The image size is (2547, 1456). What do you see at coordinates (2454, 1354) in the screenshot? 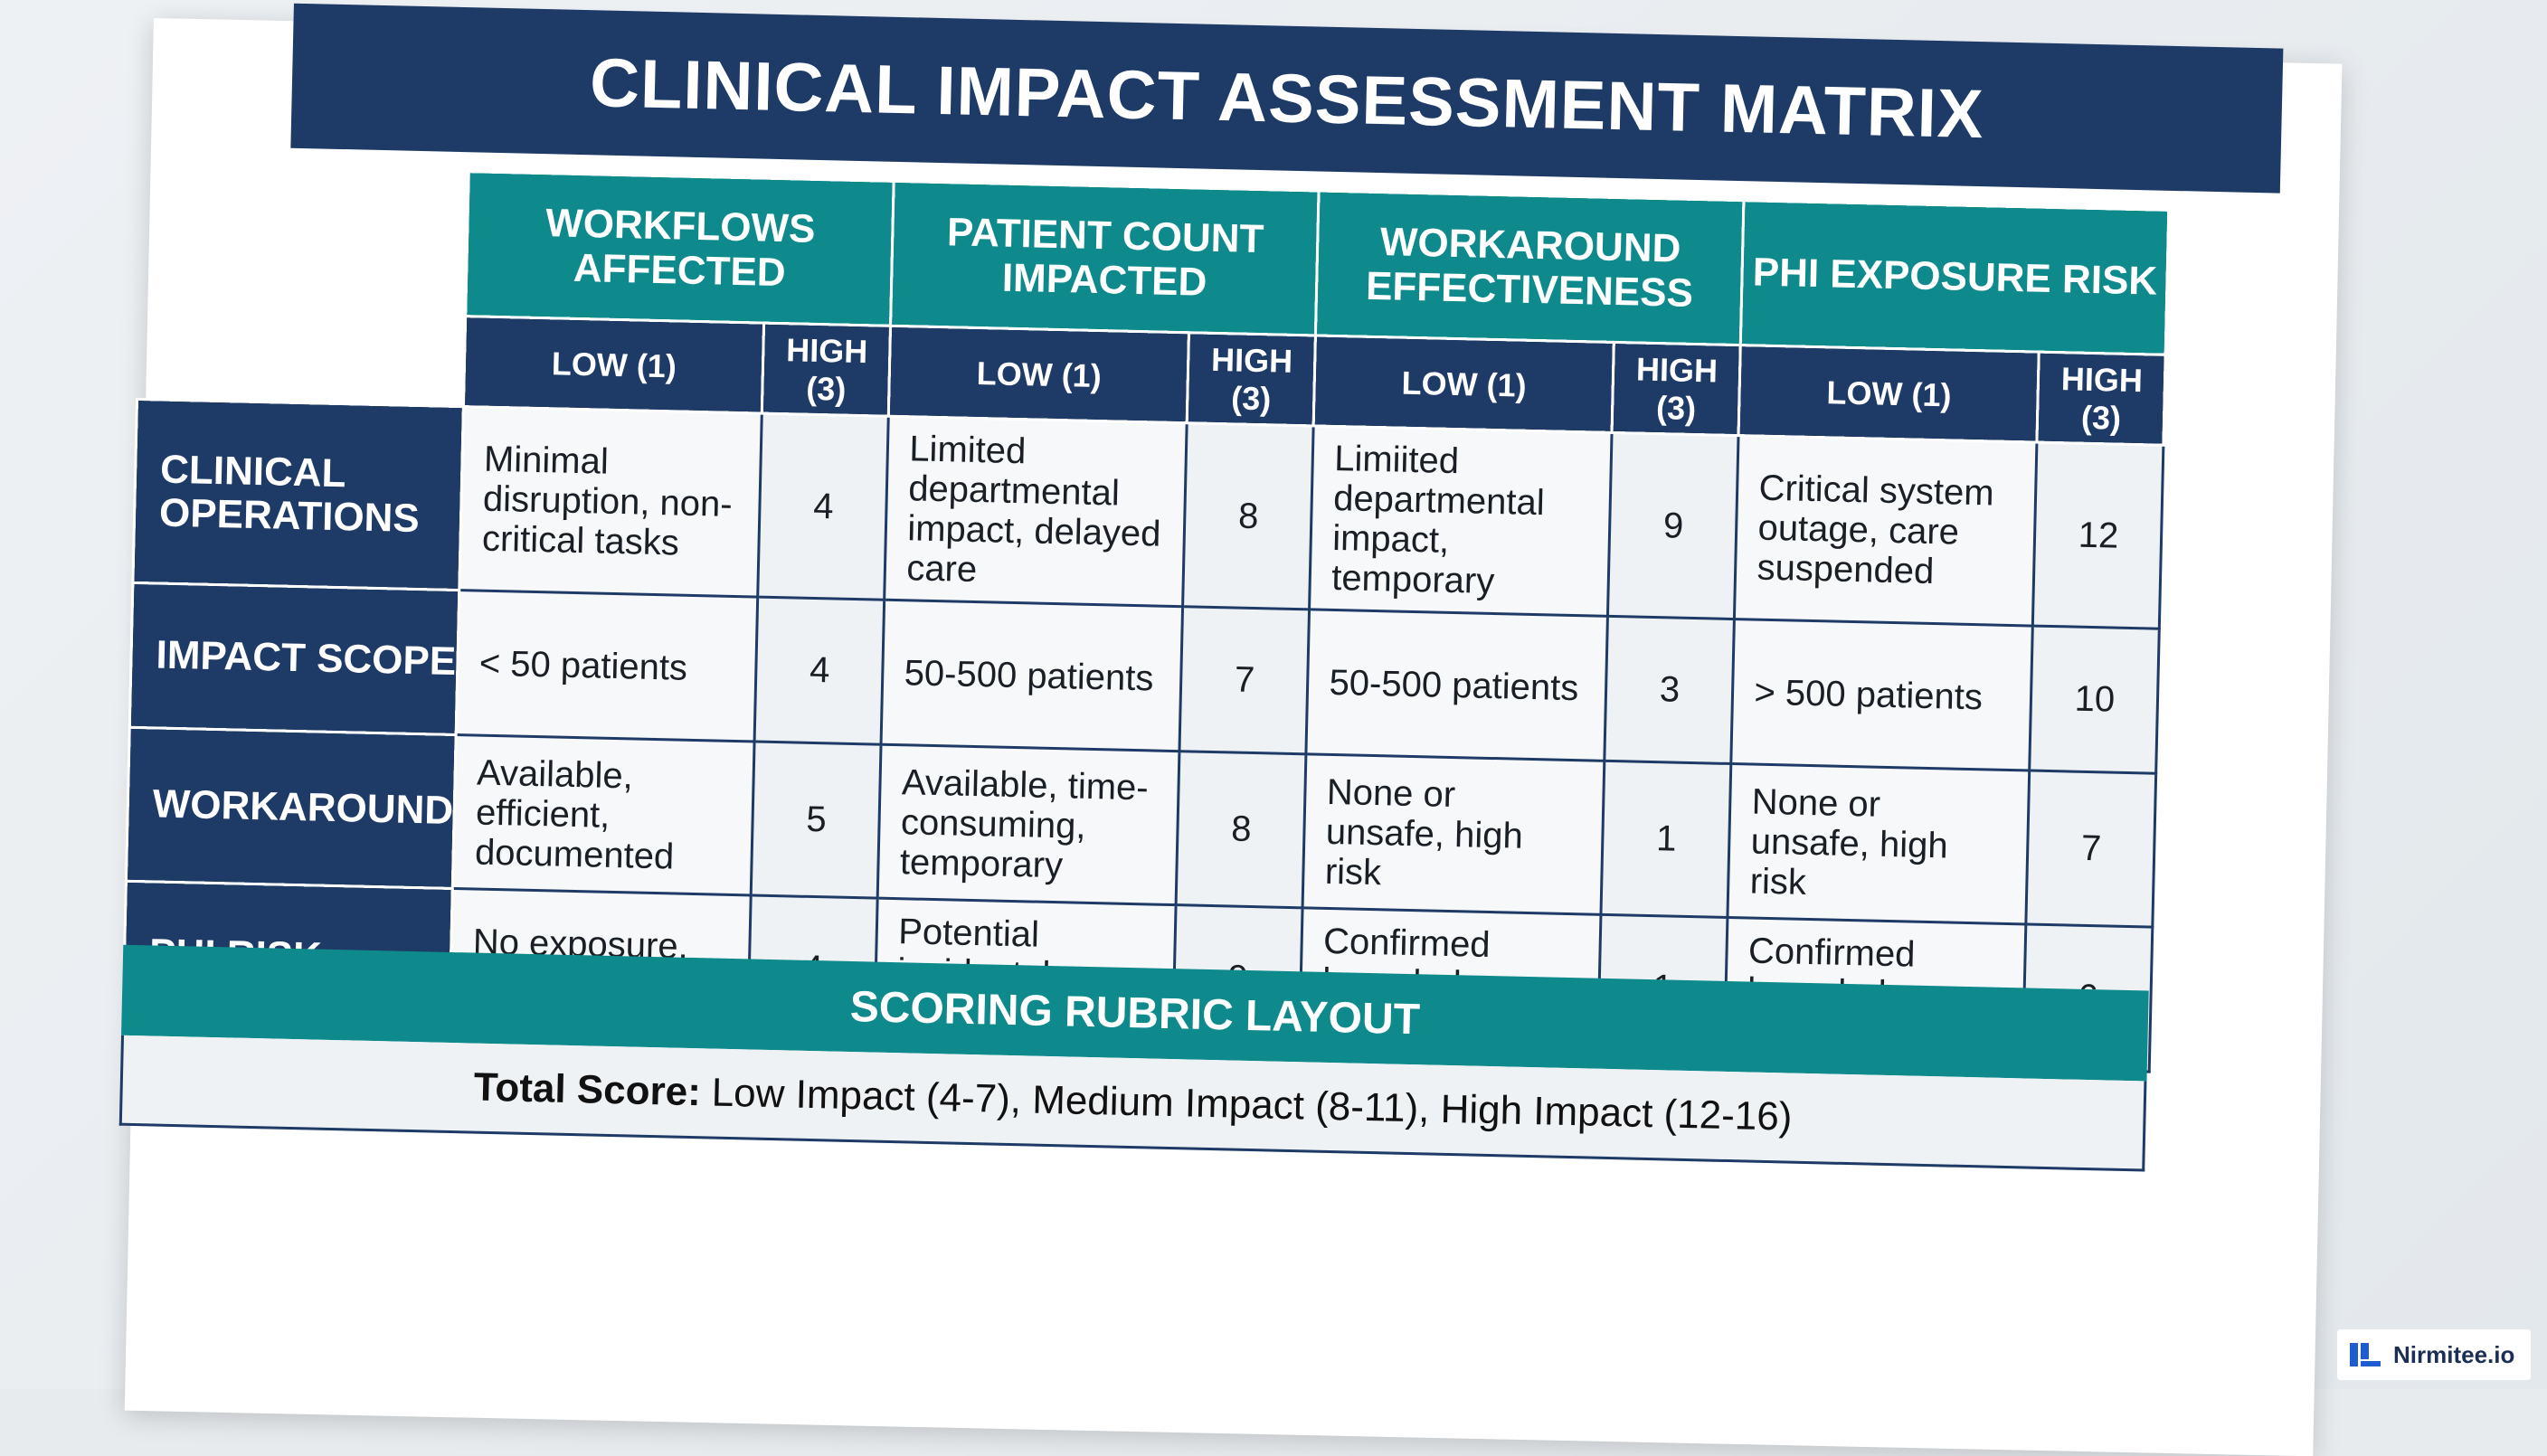
I see `brand-name: Nirmitee.io` at bounding box center [2454, 1354].